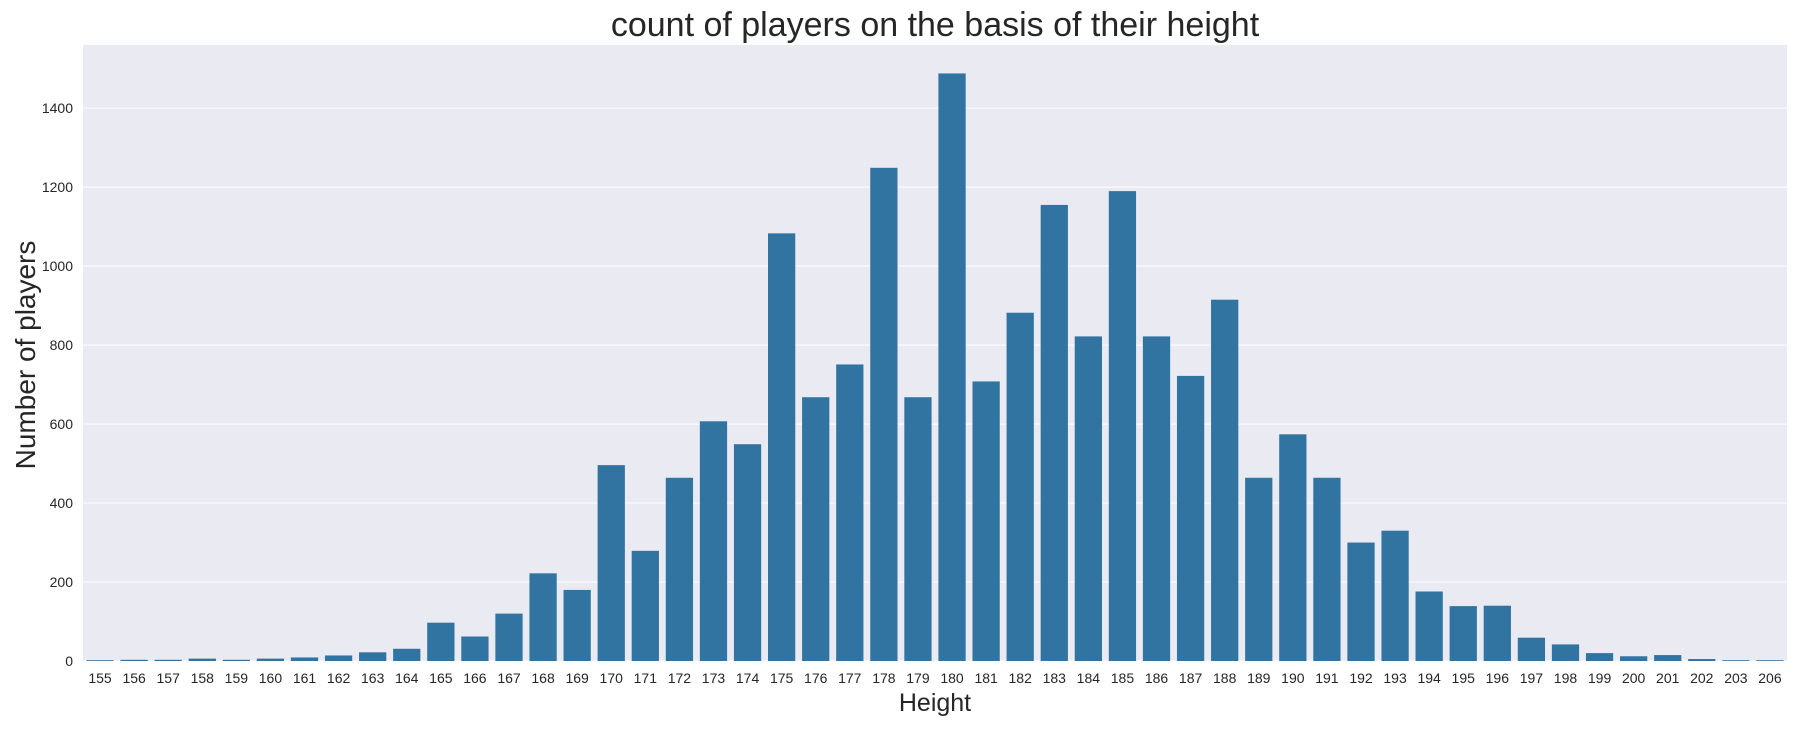  I want to click on y-tick-label: 1000, so click(57, 266).